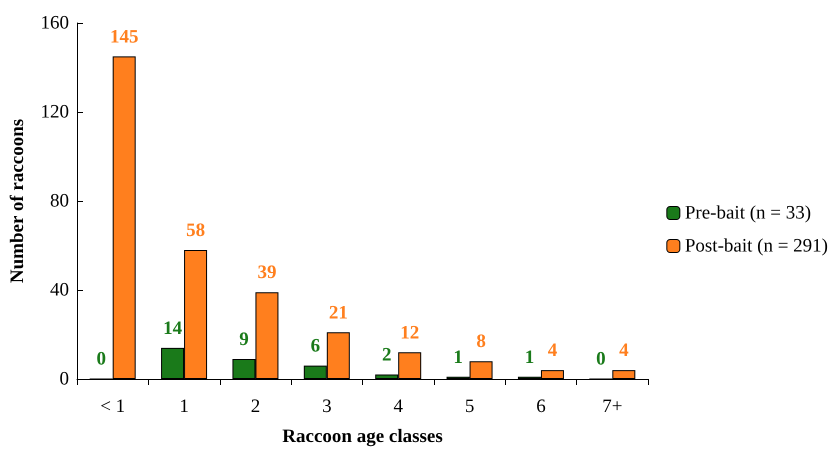 This screenshot has height=459, width=838. Describe the element at coordinates (469, 406) in the screenshot. I see `x-tick-label: 5` at that location.